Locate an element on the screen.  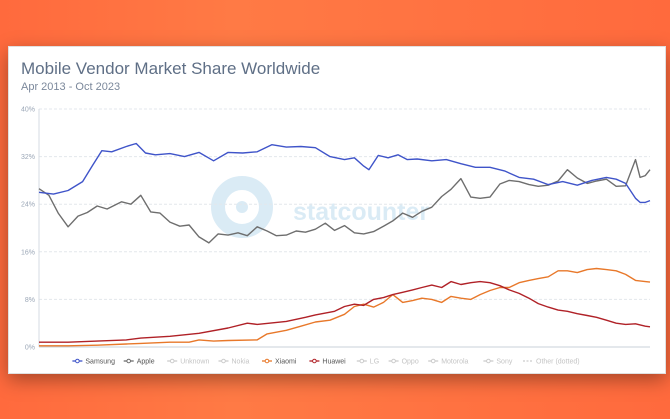
legend-label: Apple is located at coordinates (146, 362).